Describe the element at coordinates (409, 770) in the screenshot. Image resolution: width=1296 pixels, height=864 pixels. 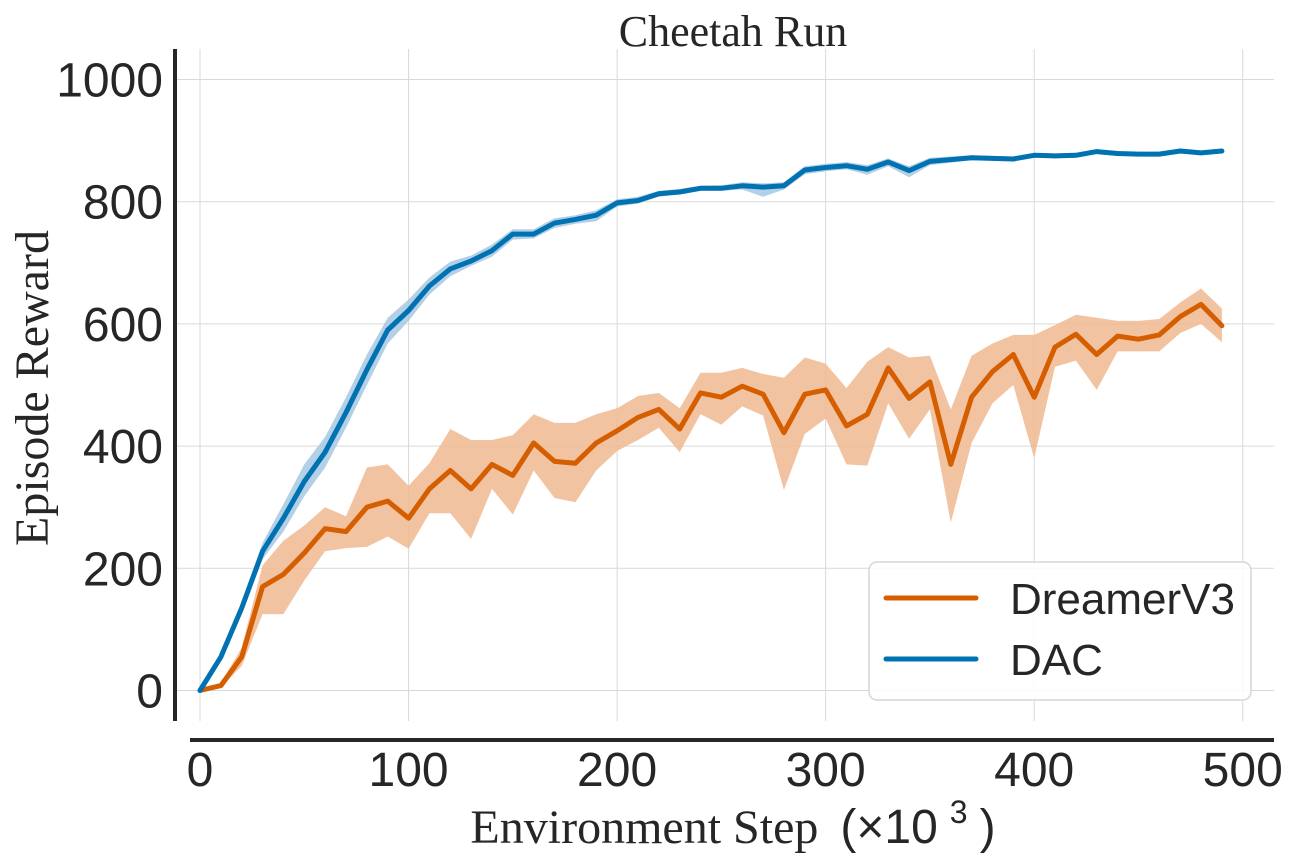
I see `x-tick-label-1: 100` at that location.